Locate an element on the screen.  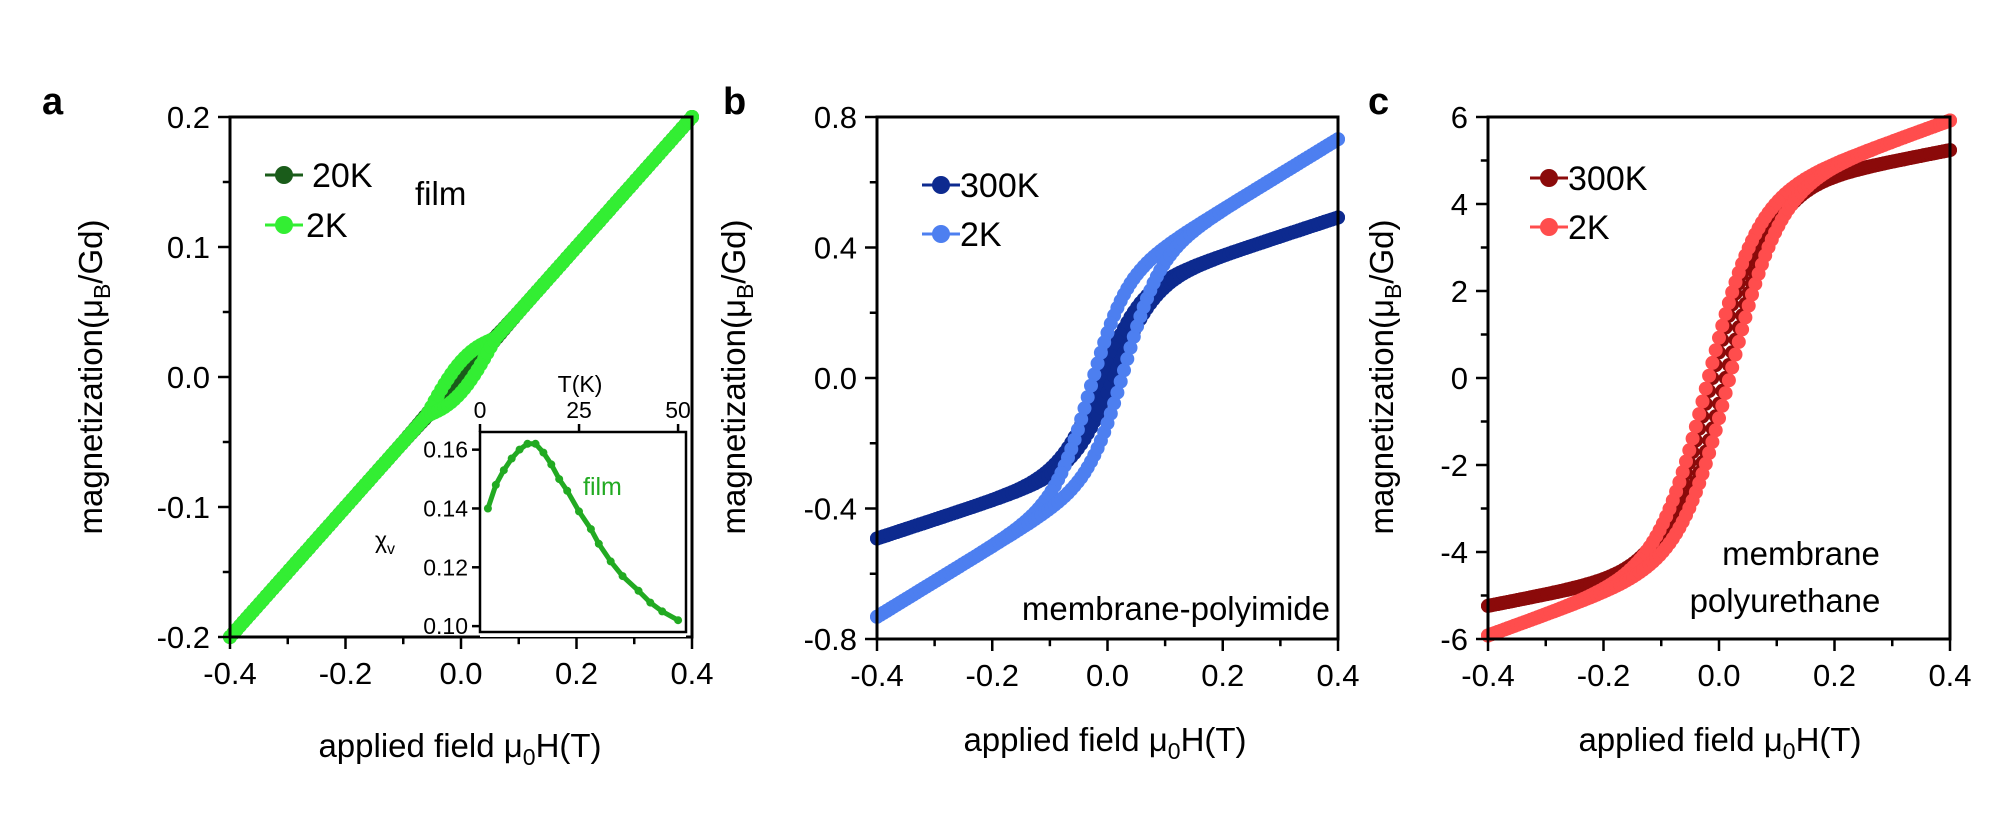
y-tick-label: 6 is located at coordinates (1459, 117).